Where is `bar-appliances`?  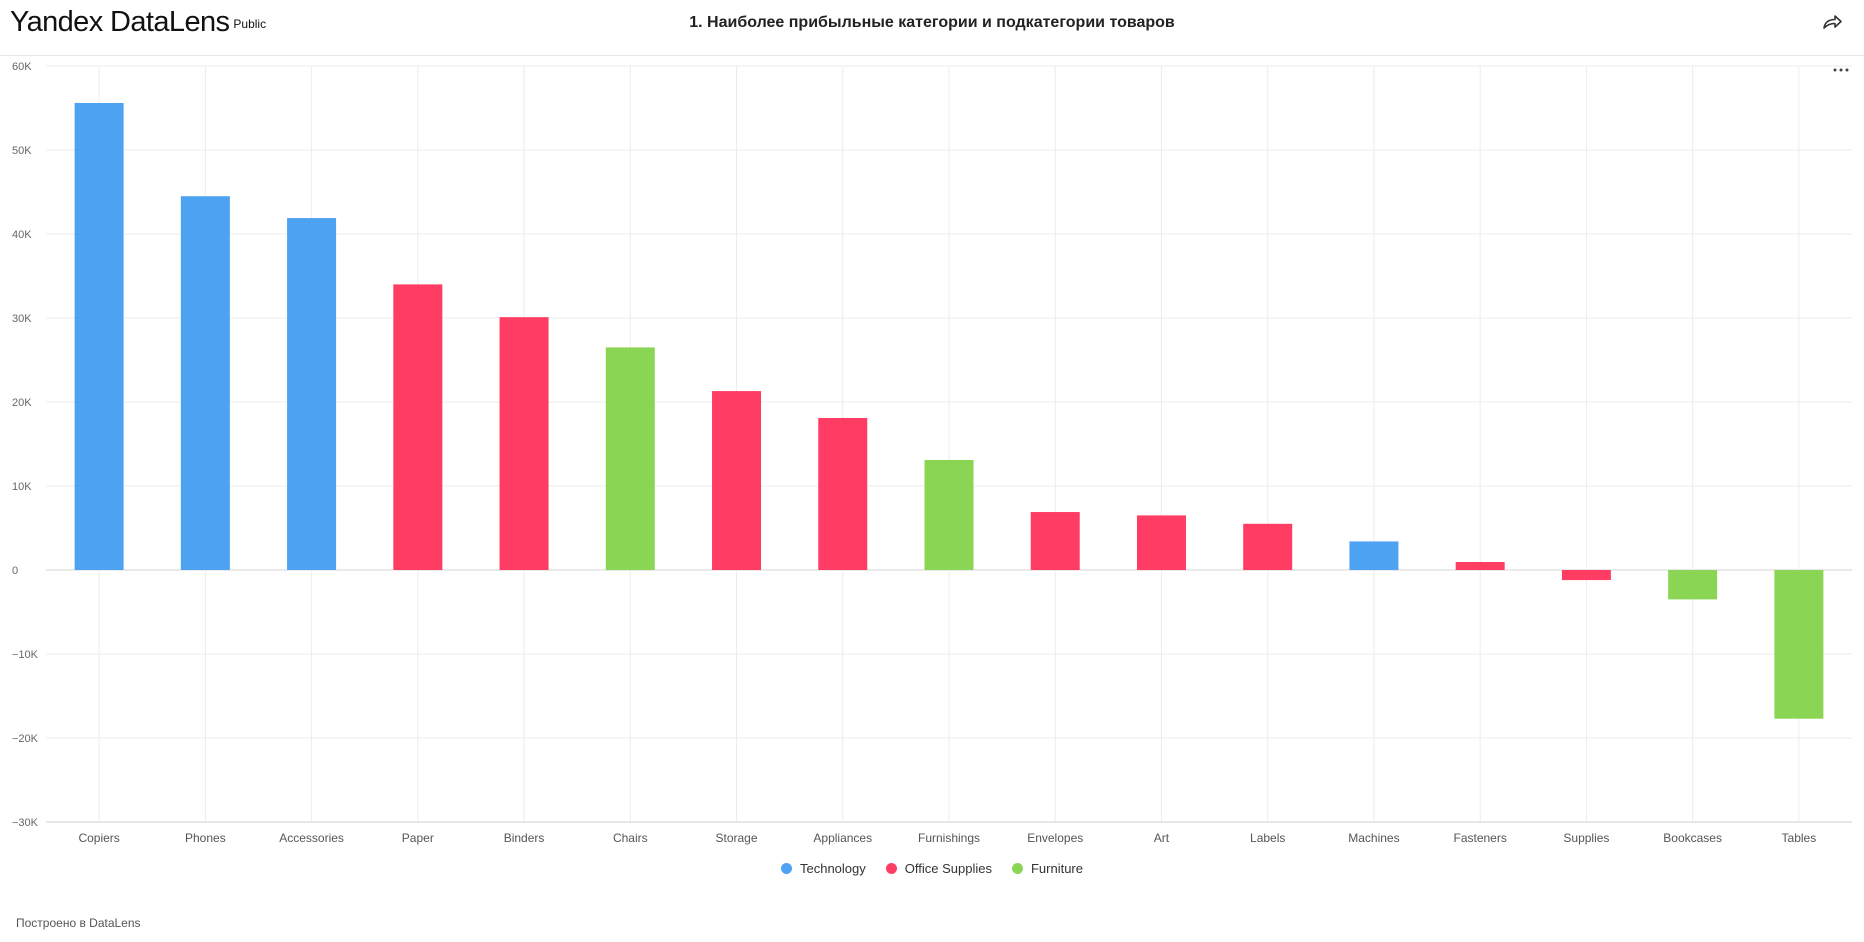
bar-appliances is located at coordinates (843, 493).